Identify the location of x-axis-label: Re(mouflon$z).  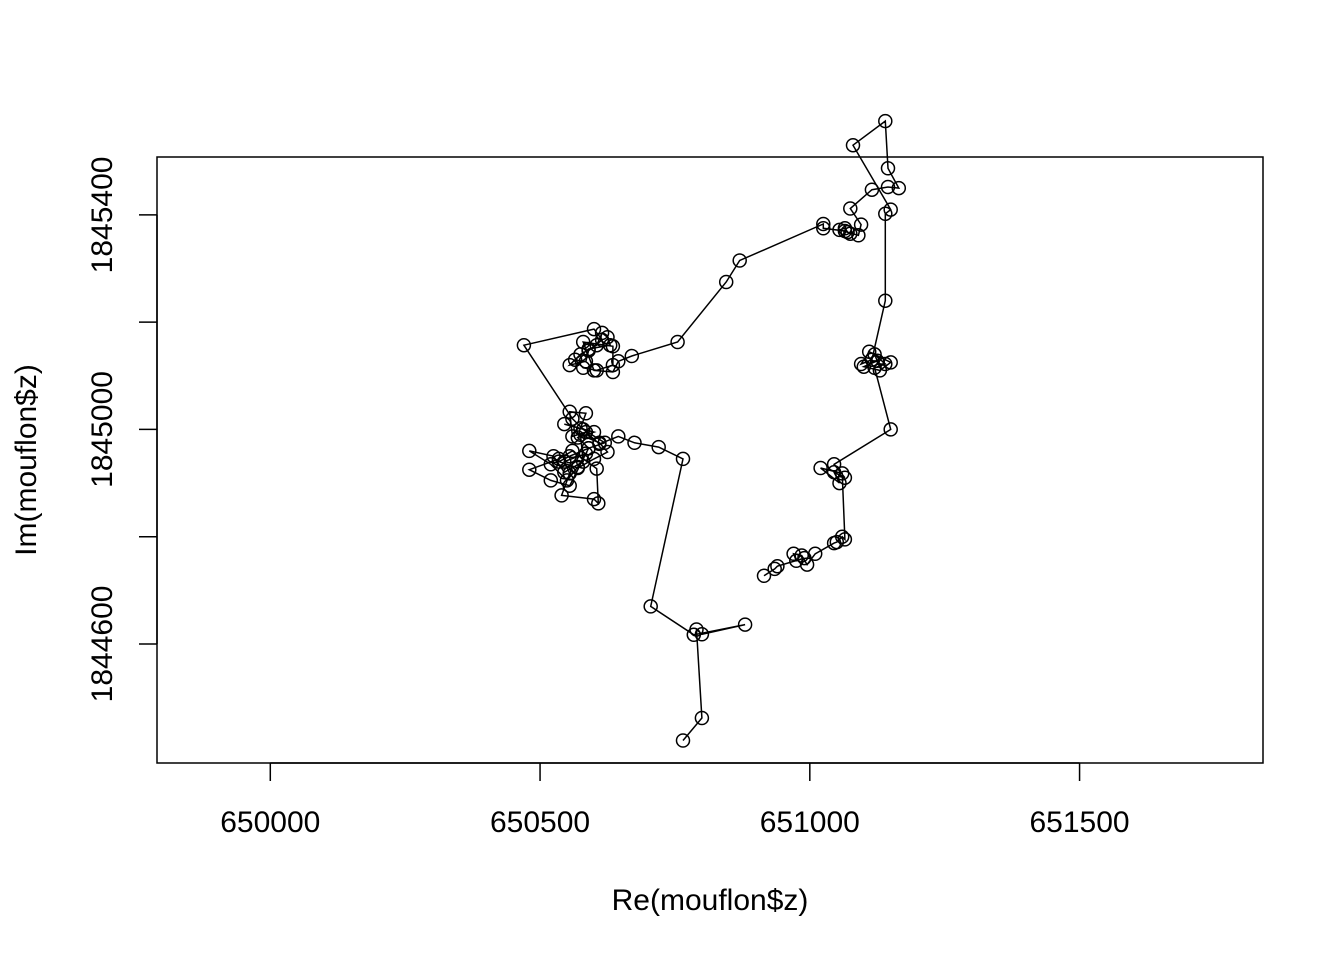
(710, 900).